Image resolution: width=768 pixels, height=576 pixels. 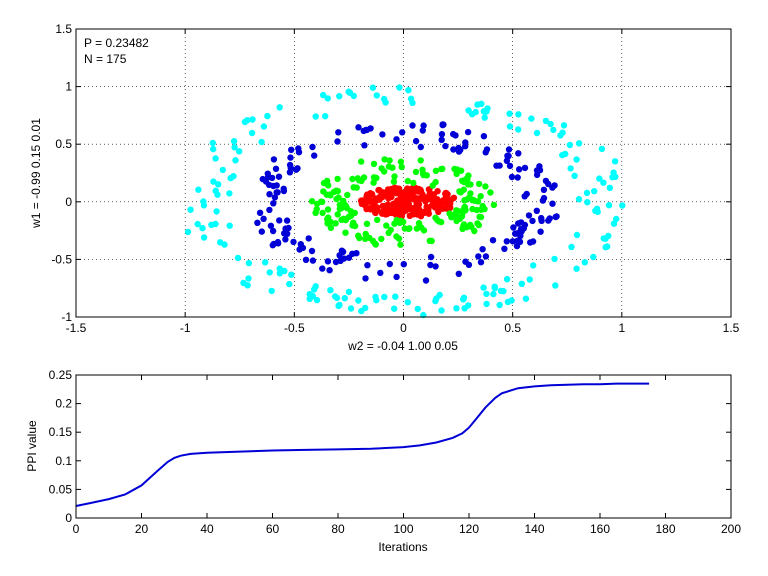 I want to click on scatter-x-tick-label: 0, so click(x=403, y=328).